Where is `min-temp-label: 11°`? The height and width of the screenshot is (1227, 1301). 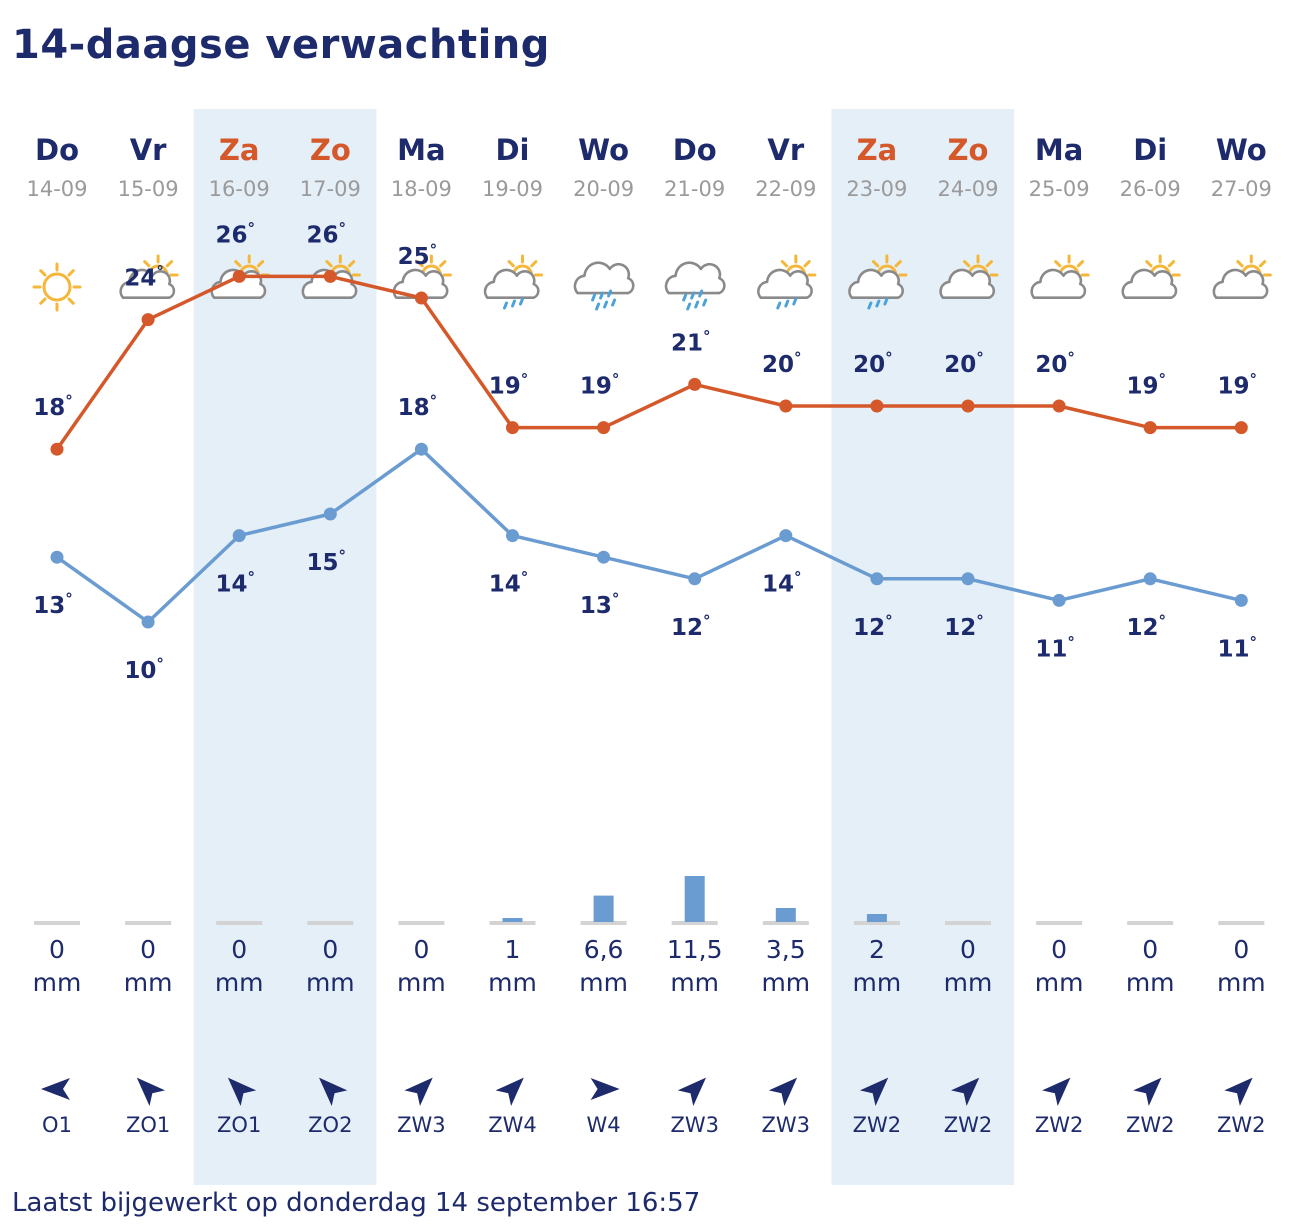
min-temp-label: 11° is located at coordinates (1238, 647).